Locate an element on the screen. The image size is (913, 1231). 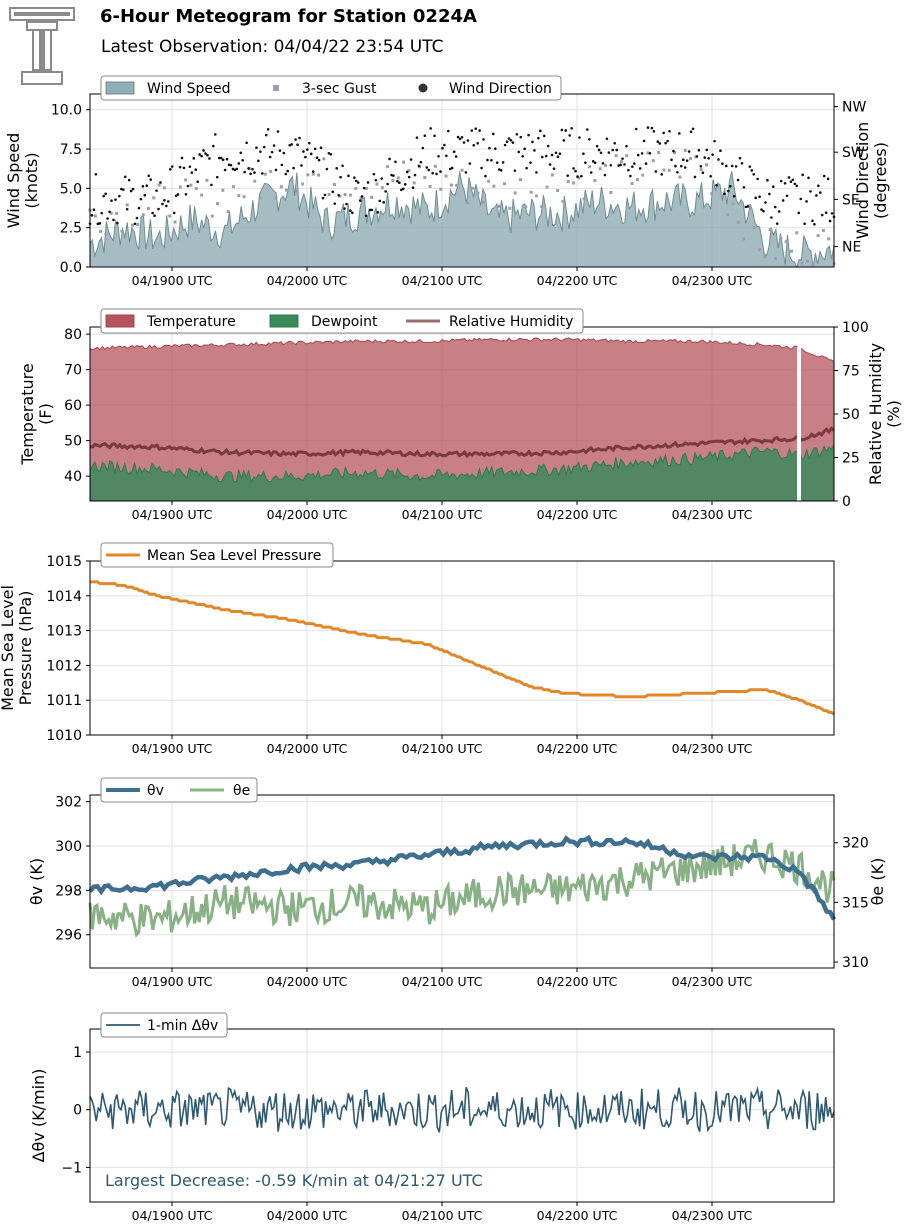
legend-swatch is located at coordinates (120, 321).